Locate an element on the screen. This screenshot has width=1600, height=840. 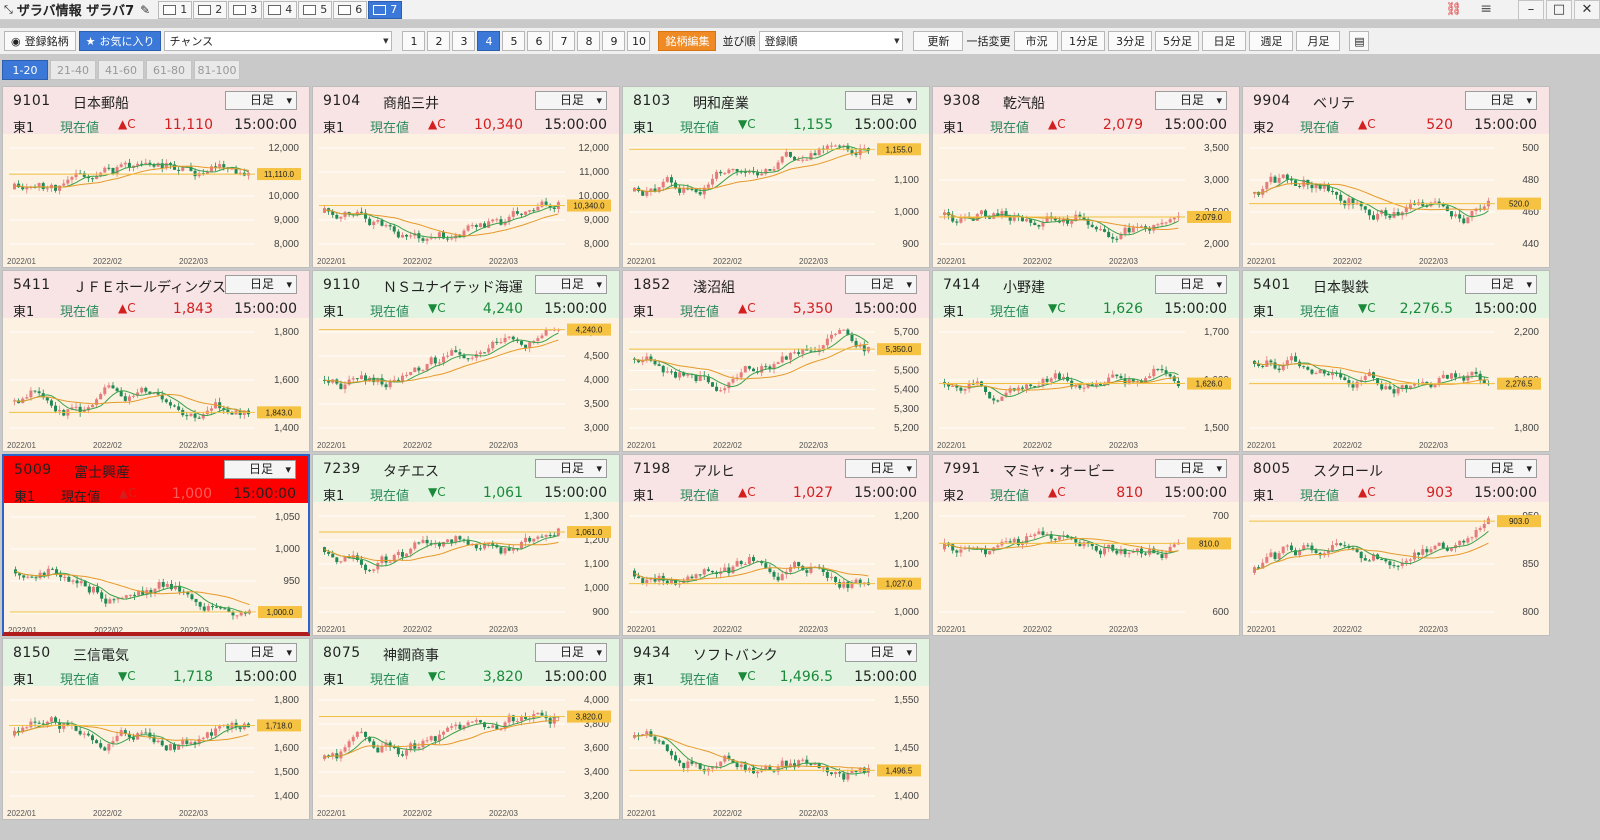
close-icon: ✕ is located at coordinates (1587, 10).